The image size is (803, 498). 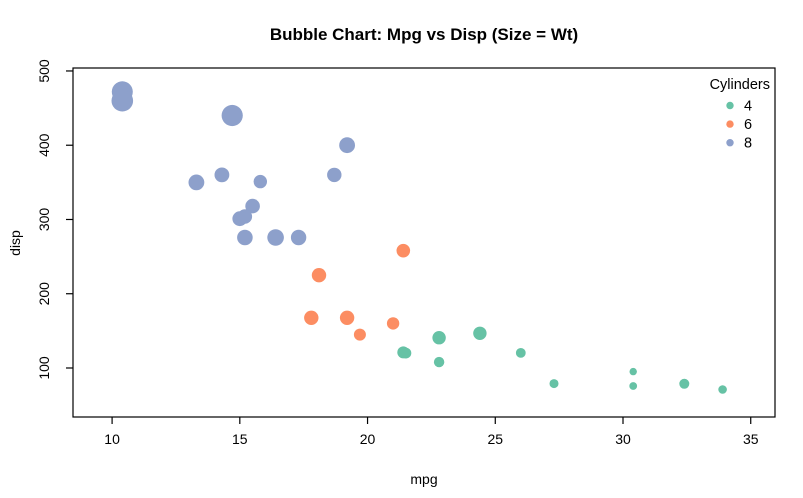 What do you see at coordinates (740, 85) in the screenshot?
I see `legend-title: Cylinders` at bounding box center [740, 85].